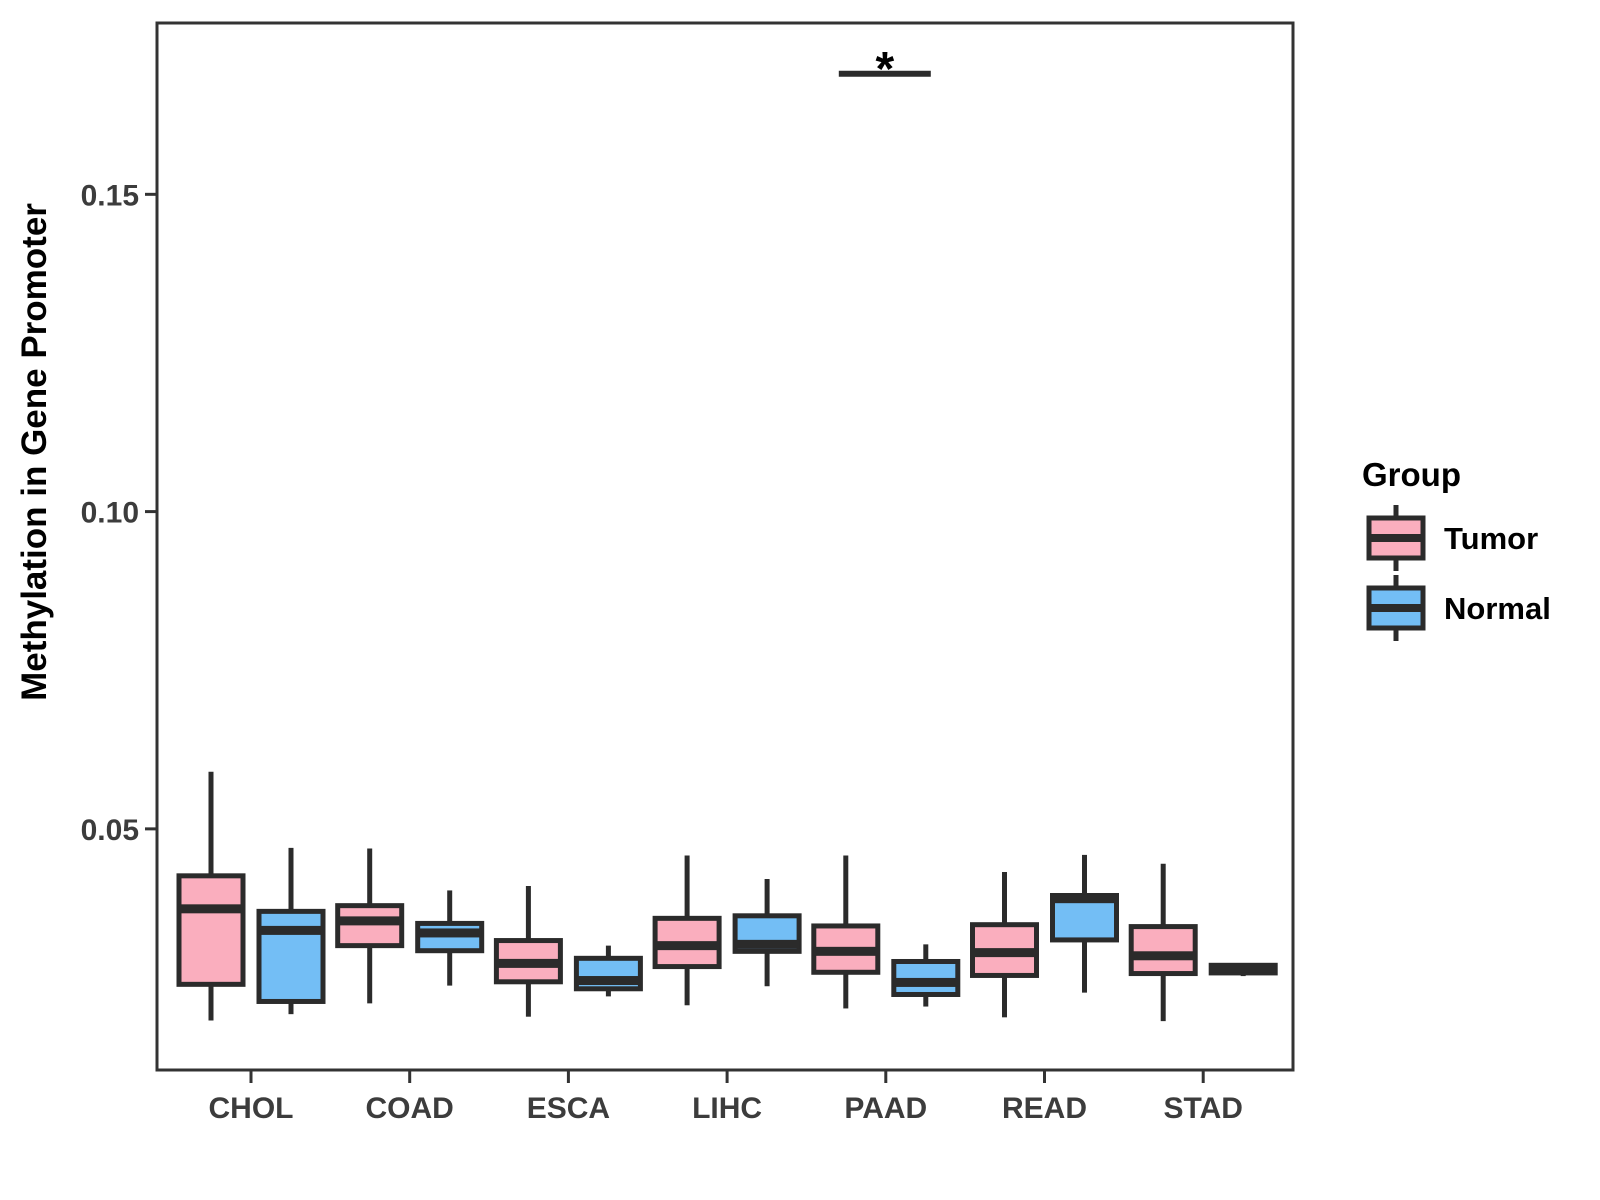 The width and height of the screenshot is (1600, 1200). Describe the element at coordinates (925, 982) in the screenshot. I see `boxplot-paad-normal-median` at that location.